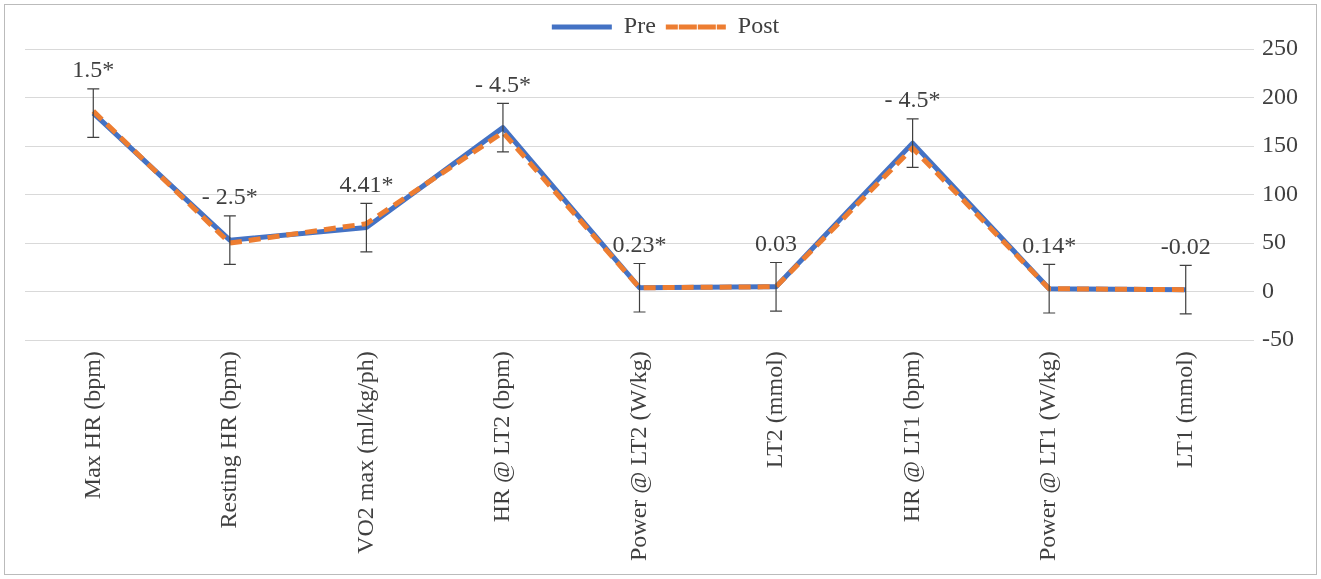 The image size is (1321, 579). What do you see at coordinates (1049, 244) in the screenshot?
I see `annotation: 0.14*` at bounding box center [1049, 244].